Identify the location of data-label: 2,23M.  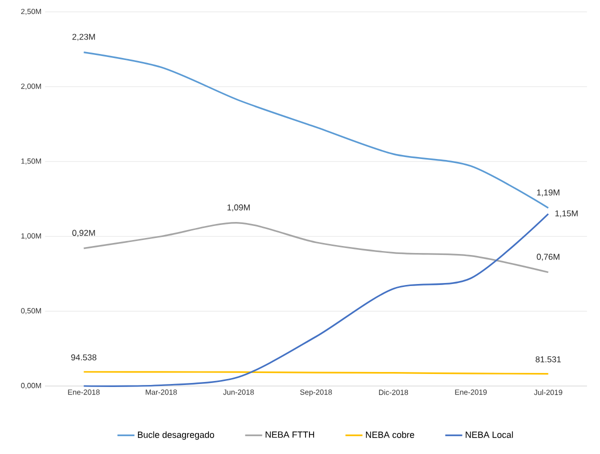
(83, 37).